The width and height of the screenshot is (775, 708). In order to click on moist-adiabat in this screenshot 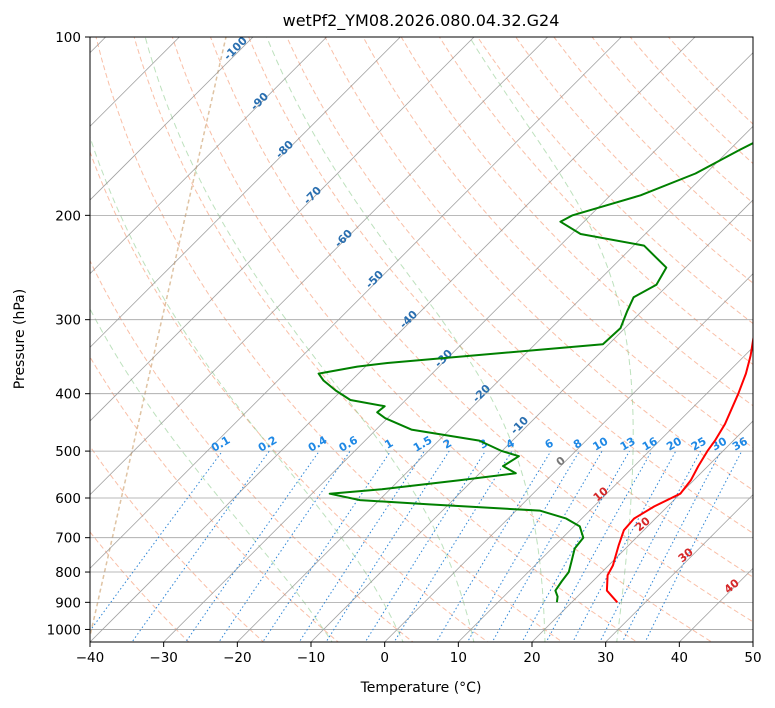, I will do `click(211, 475)`.